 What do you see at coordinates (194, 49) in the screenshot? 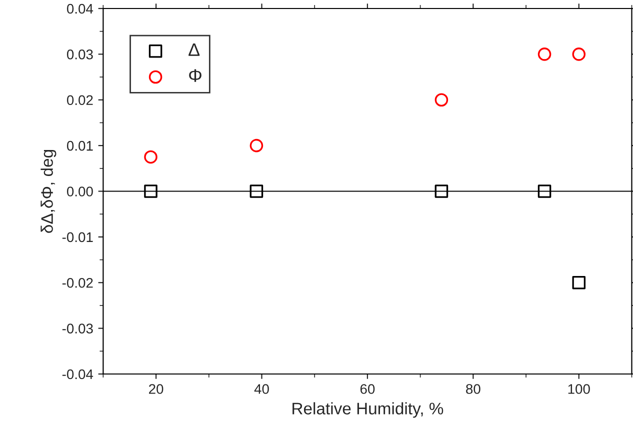
I see `legend-label: Δ` at bounding box center [194, 49].